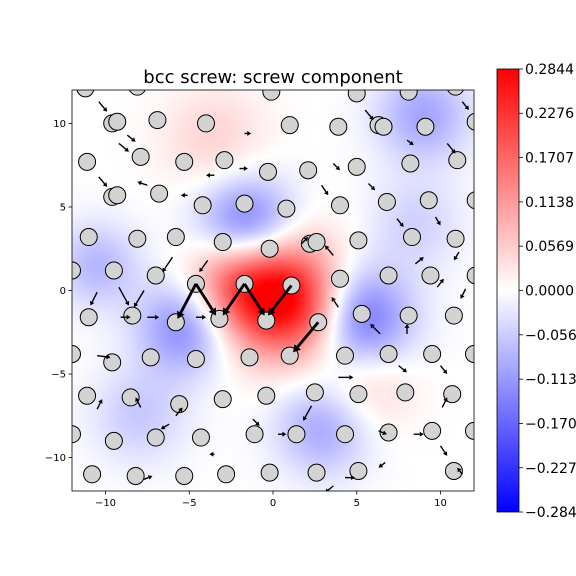 The image size is (576, 576). What do you see at coordinates (63, 207) in the screenshot?
I see `y-tick-label: 5` at bounding box center [63, 207].